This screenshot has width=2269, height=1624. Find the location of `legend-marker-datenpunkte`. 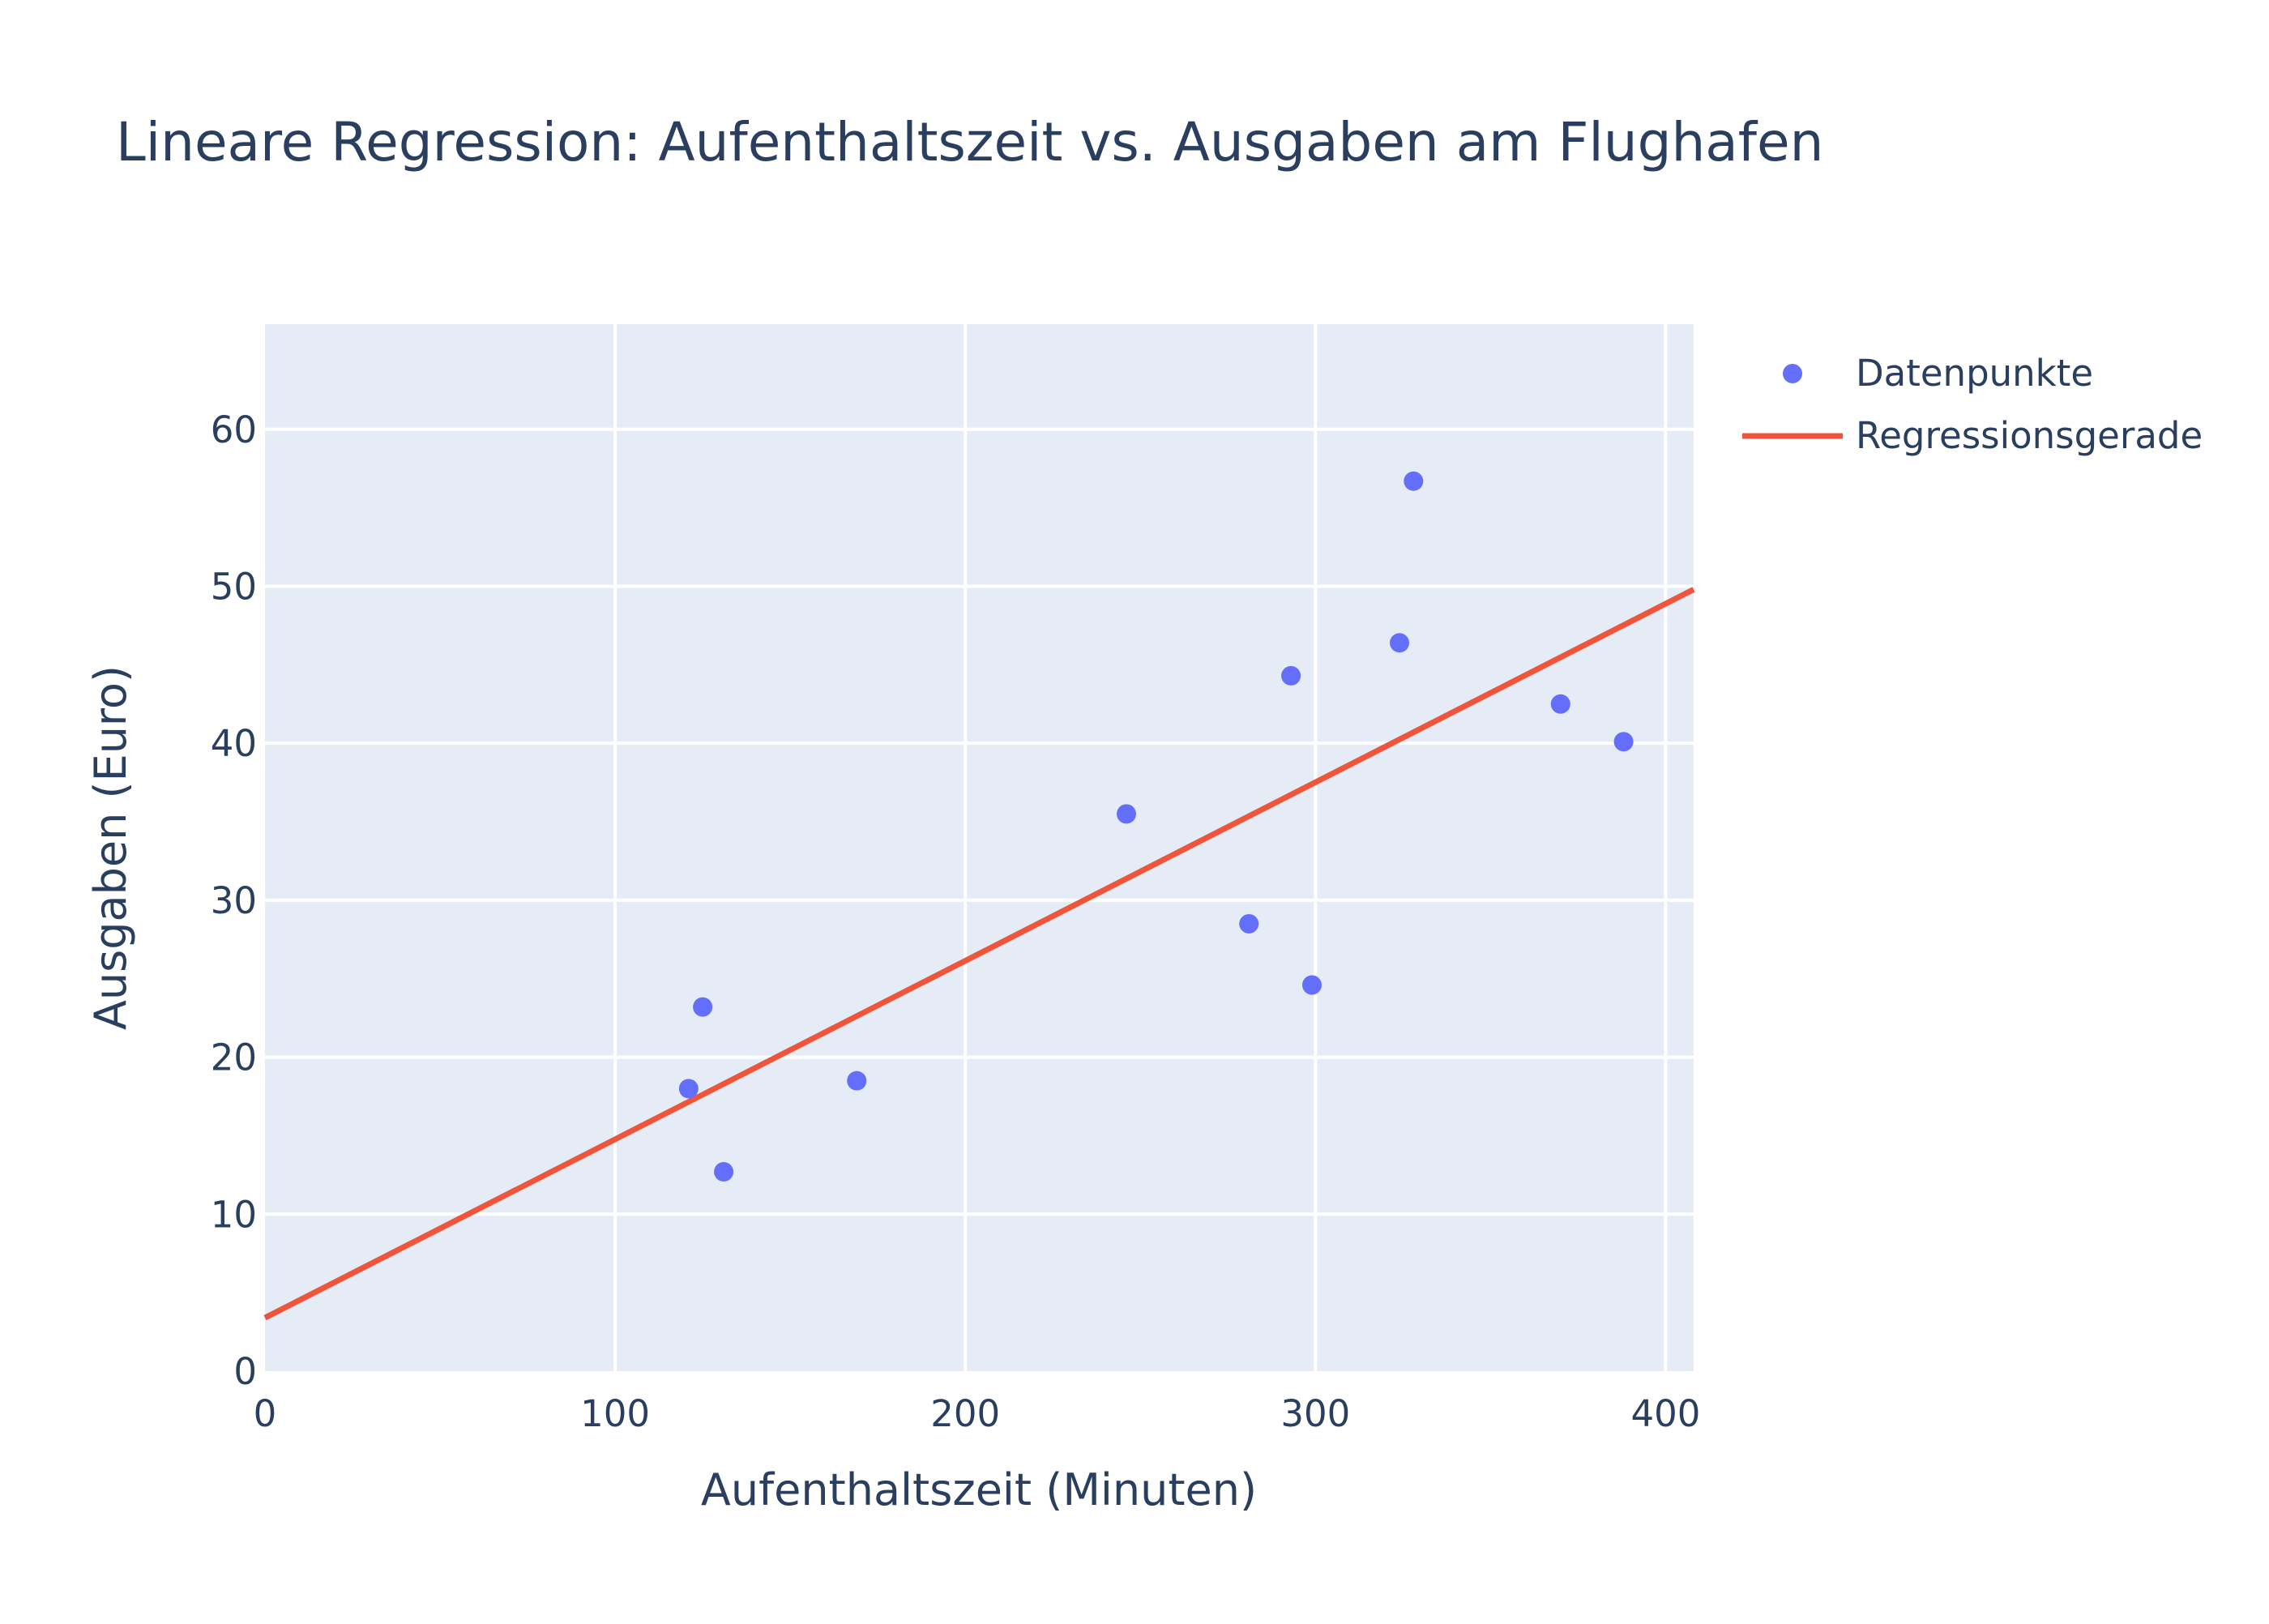

legend-marker-datenpunkte is located at coordinates (1792, 374).